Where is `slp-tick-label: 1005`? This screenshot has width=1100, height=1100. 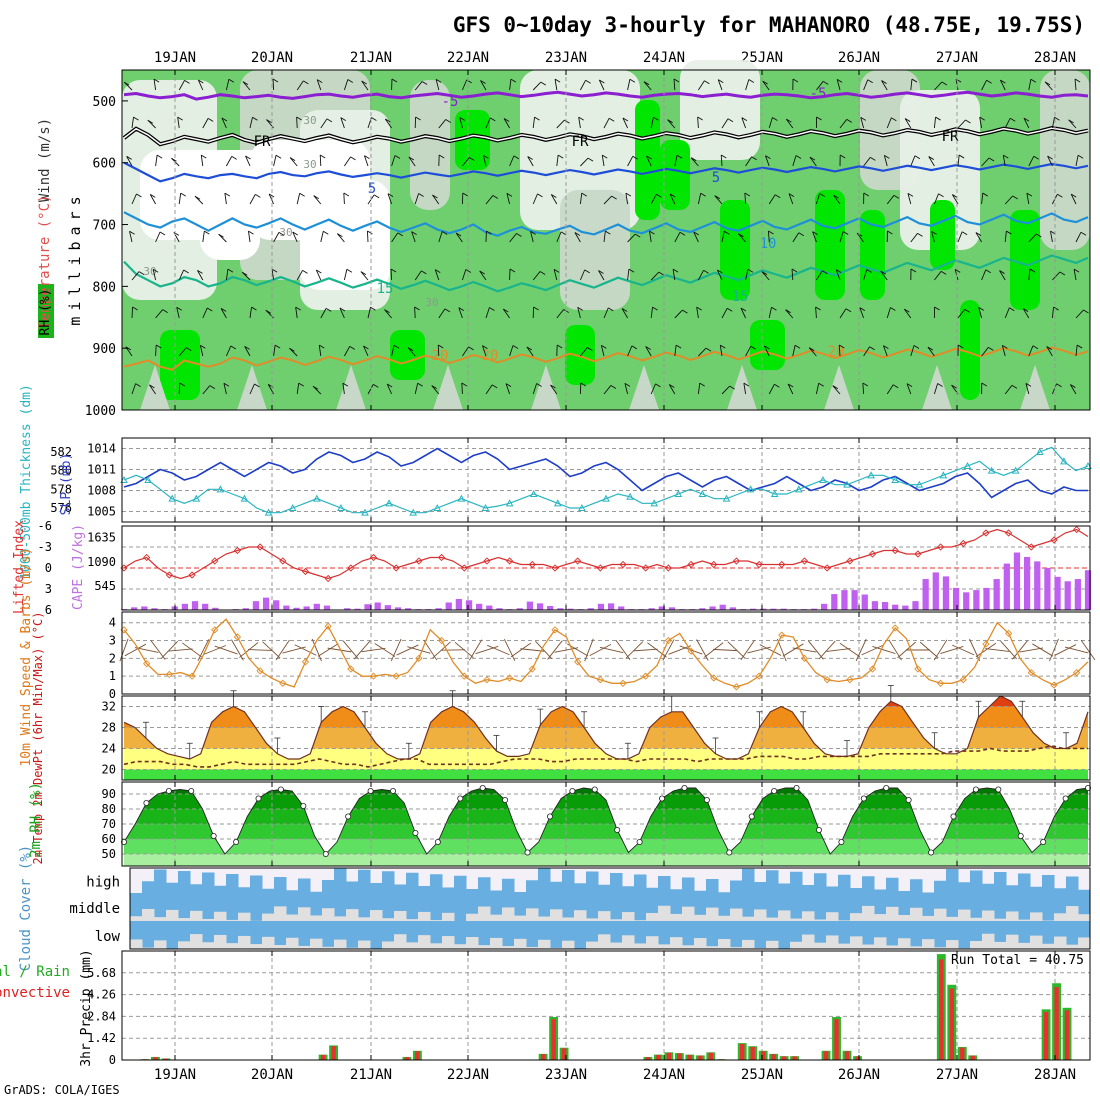
slp-tick-label: 1005 is located at coordinates (101, 512).